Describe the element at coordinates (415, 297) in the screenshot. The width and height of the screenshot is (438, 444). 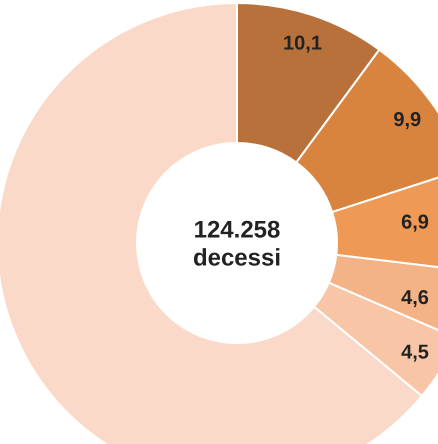
I see `data-label: 4,6` at that location.